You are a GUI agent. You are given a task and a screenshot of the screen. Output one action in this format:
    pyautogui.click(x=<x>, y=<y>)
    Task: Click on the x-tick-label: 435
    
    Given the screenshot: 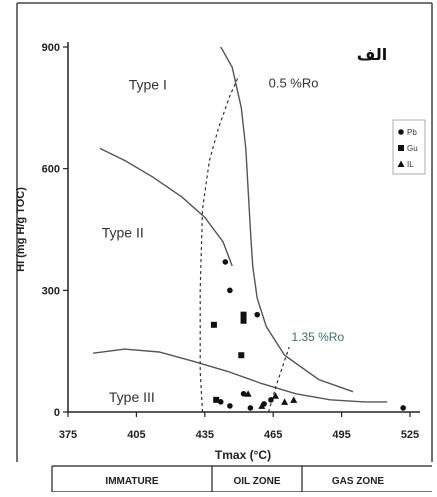 What is the action you would take?
    pyautogui.click(x=205, y=435)
    